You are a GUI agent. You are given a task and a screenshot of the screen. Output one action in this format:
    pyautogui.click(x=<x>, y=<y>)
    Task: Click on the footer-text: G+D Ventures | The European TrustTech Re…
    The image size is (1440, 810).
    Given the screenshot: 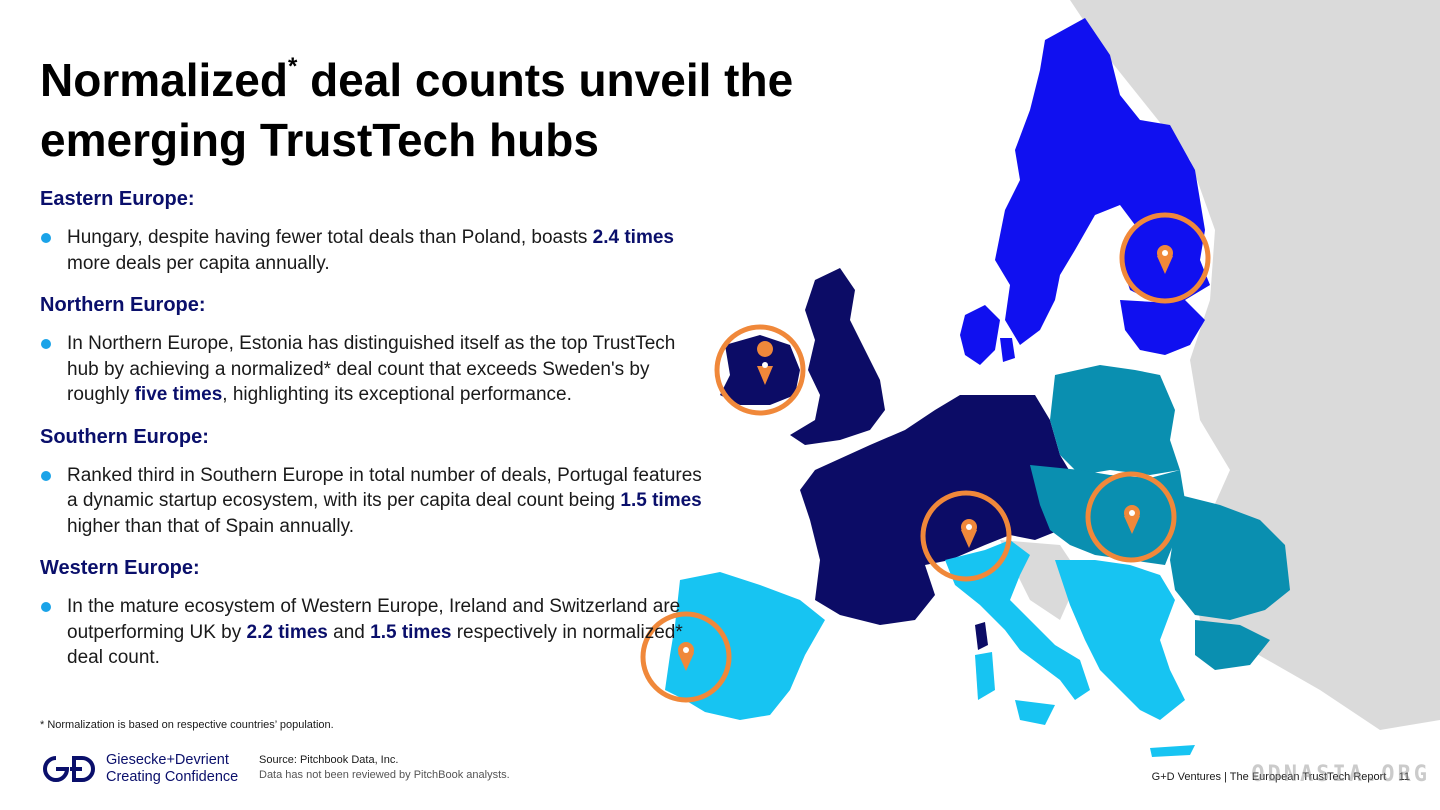 What is the action you would take?
    pyautogui.click(x=1269, y=777)
    